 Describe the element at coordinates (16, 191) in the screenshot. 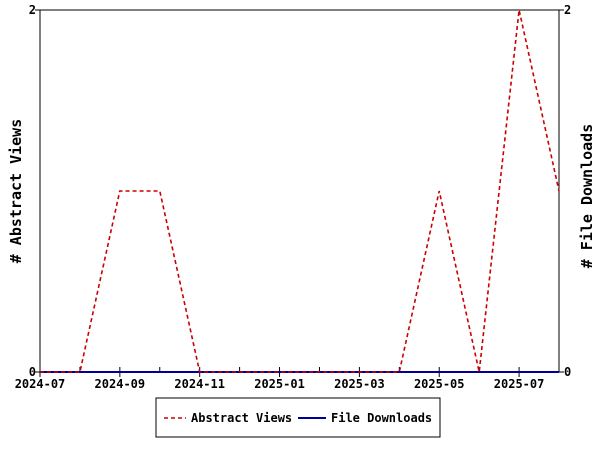

I see `y-left-axis-title: # Abstract Views` at that location.